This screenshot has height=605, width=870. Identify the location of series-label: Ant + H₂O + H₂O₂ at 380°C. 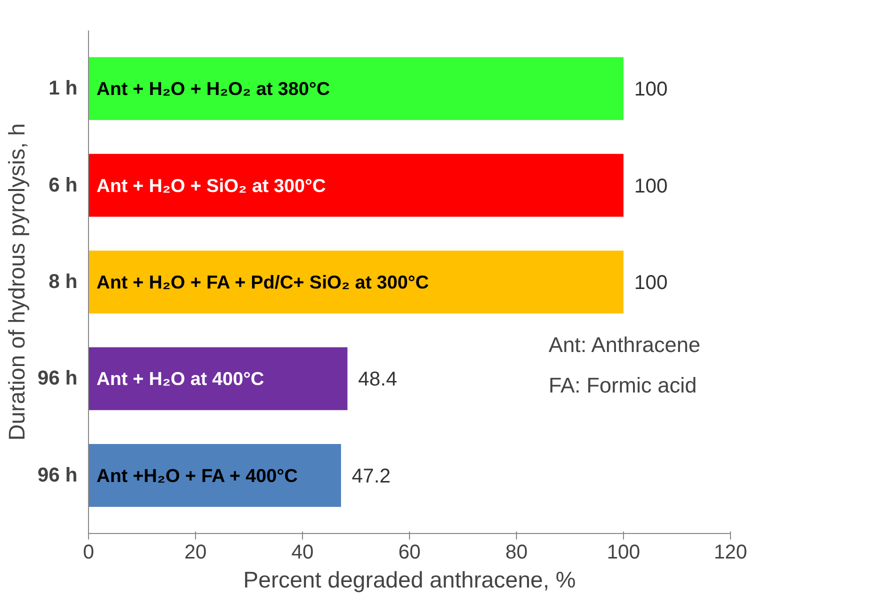
(213, 89).